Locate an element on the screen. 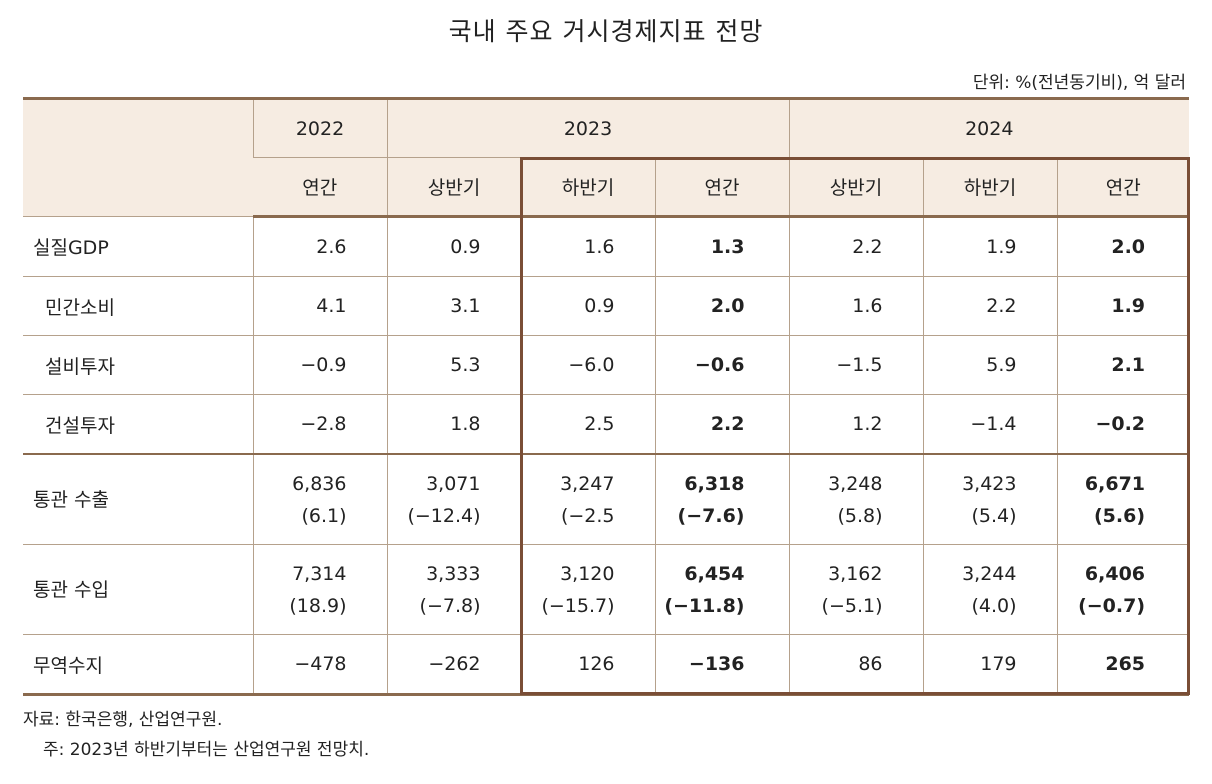 The image size is (1212, 784). table-cell: 86 is located at coordinates (855, 664).